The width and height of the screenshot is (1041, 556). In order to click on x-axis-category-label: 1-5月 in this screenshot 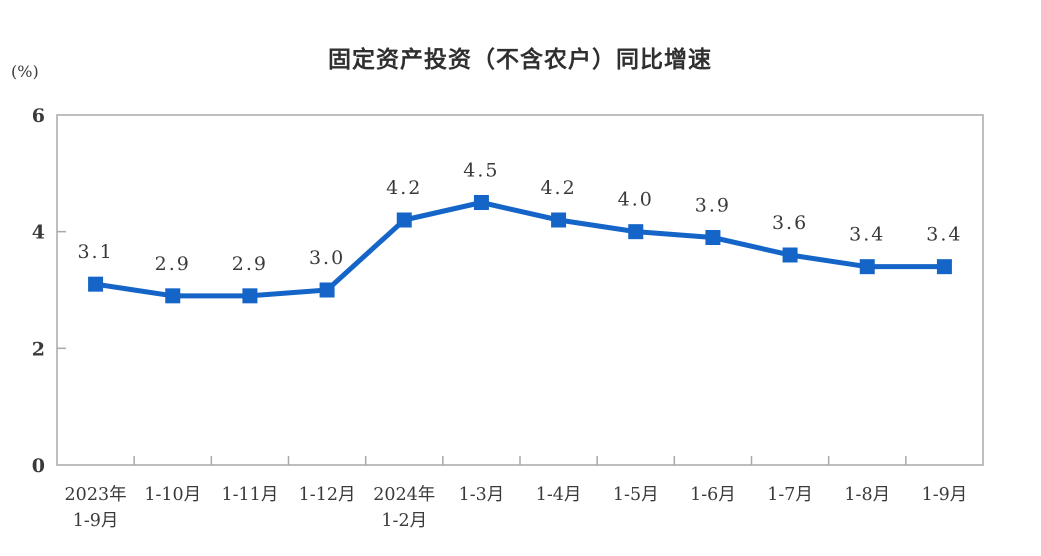, I will do `click(636, 495)`.